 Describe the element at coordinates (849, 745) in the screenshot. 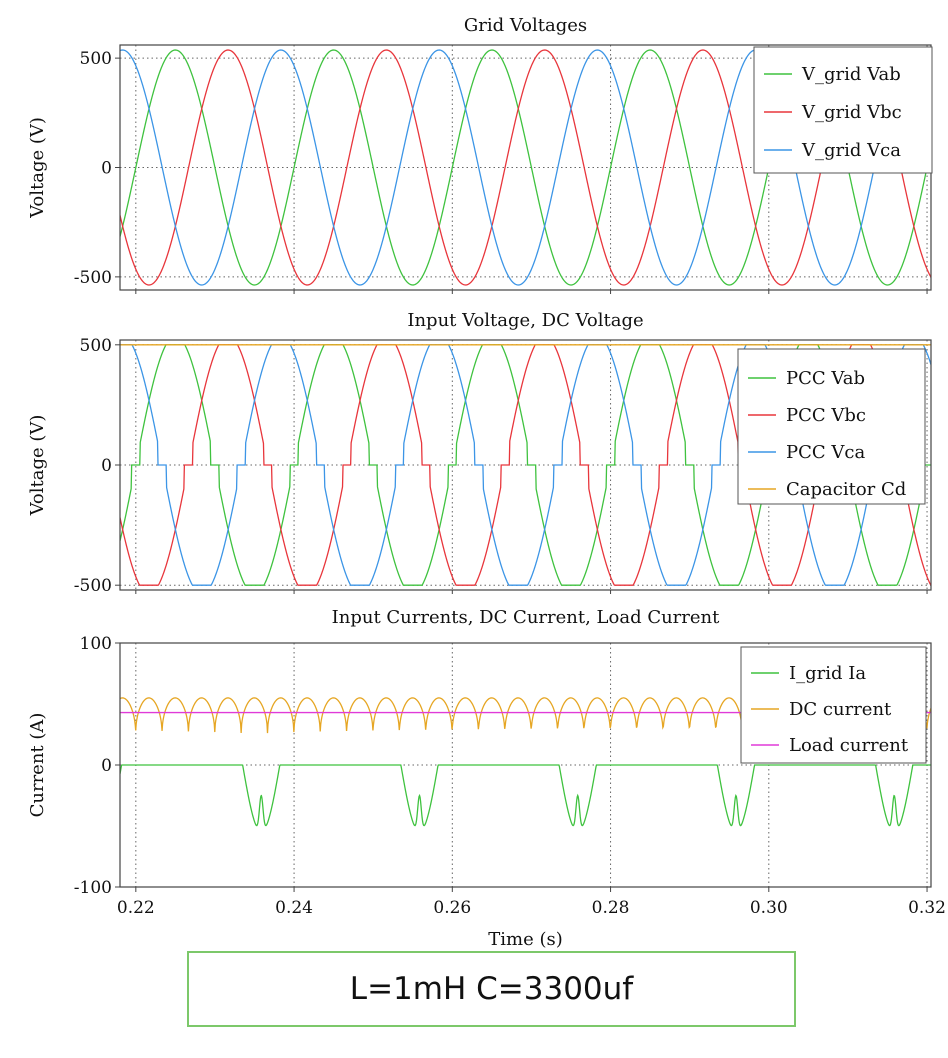

I see `legend-label: Load current` at that location.